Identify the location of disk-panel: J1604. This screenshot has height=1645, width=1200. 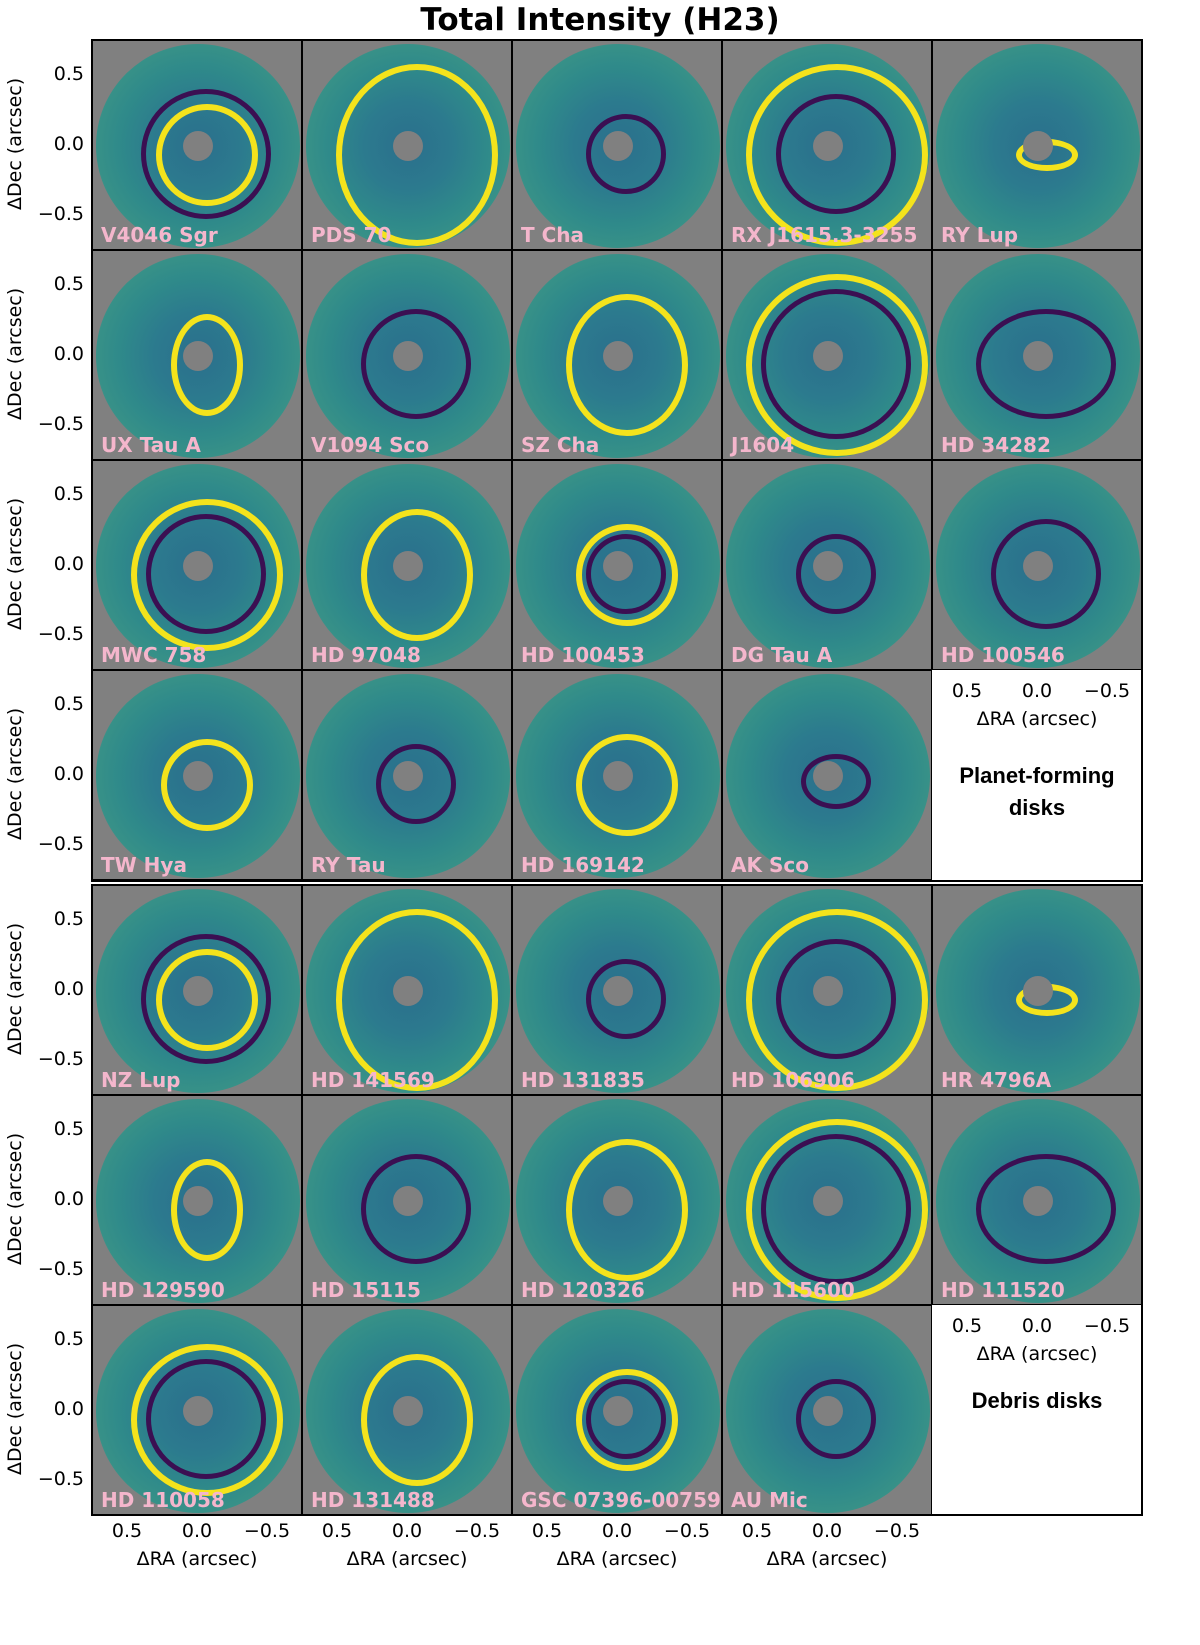
(827, 355).